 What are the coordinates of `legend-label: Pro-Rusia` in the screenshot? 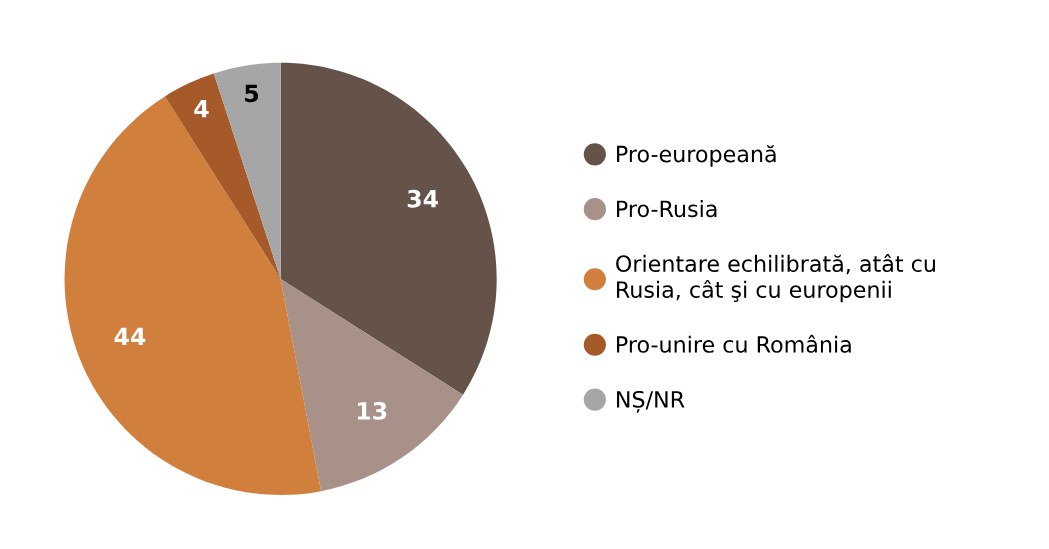 It's located at (667, 209).